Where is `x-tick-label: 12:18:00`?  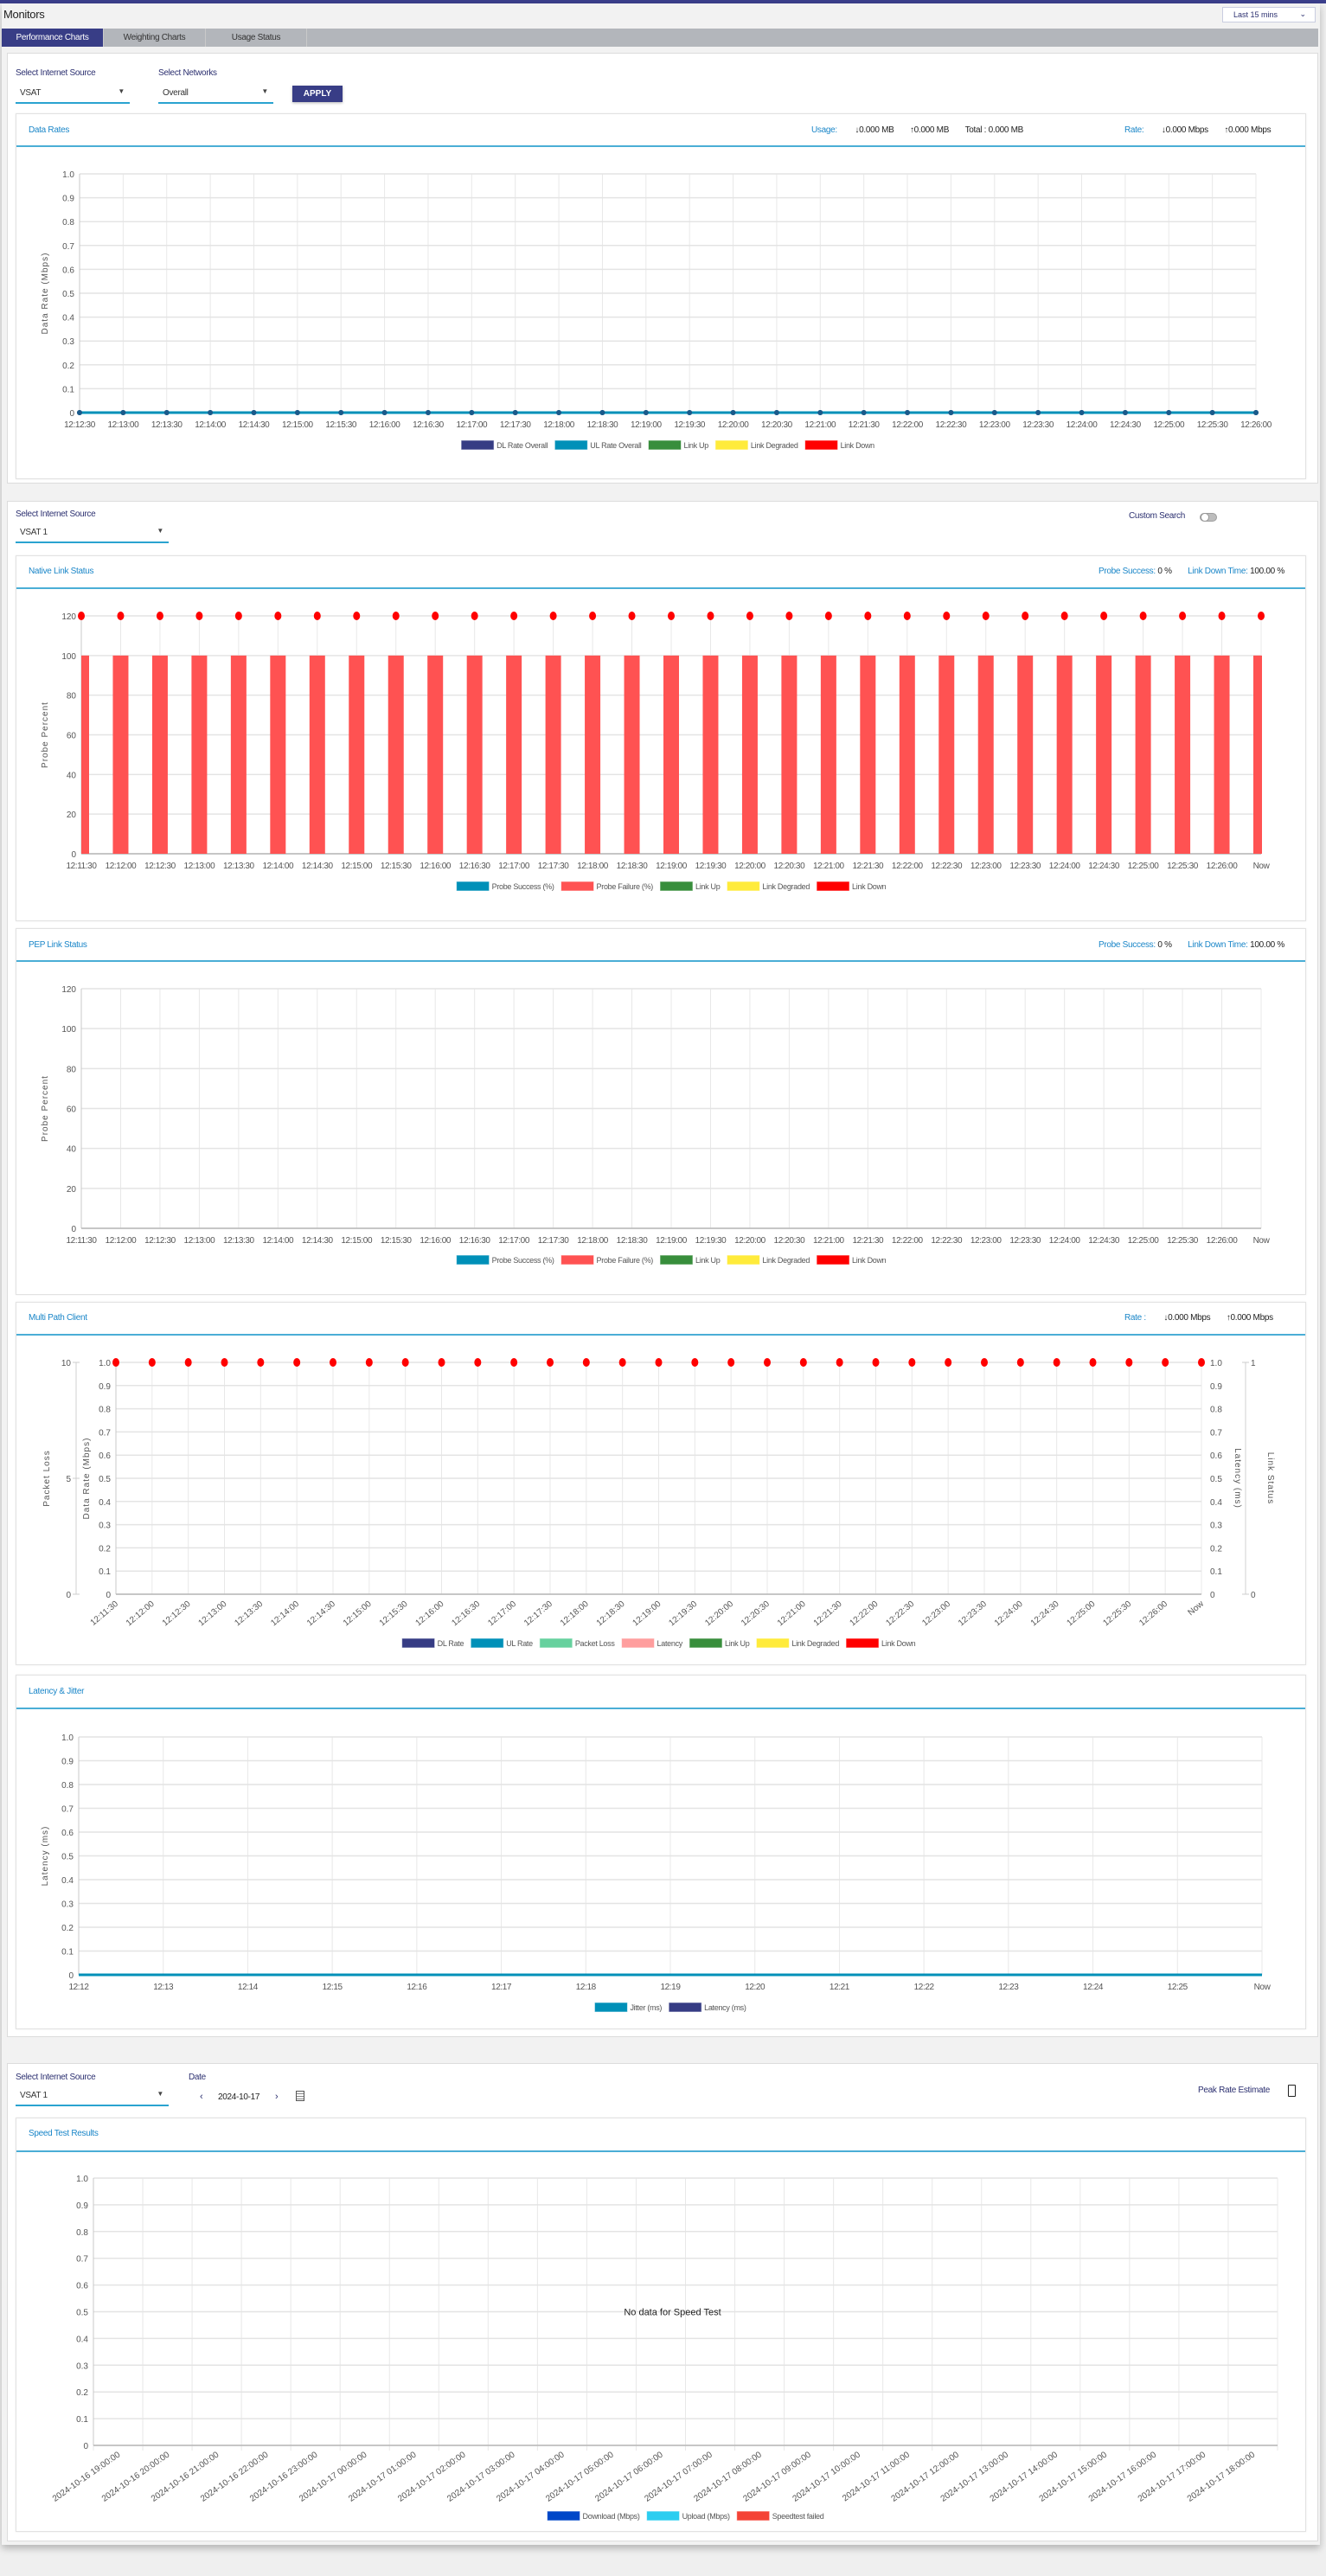 x-tick-label: 12:18:00 is located at coordinates (559, 425).